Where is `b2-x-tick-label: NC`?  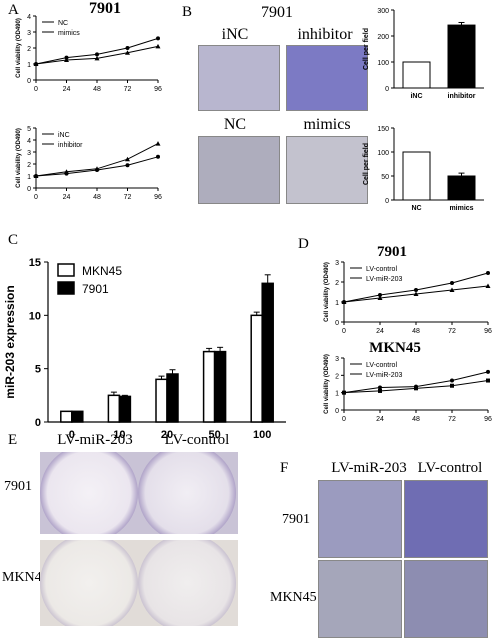 b2-x-tick-label: NC is located at coordinates (416, 208).